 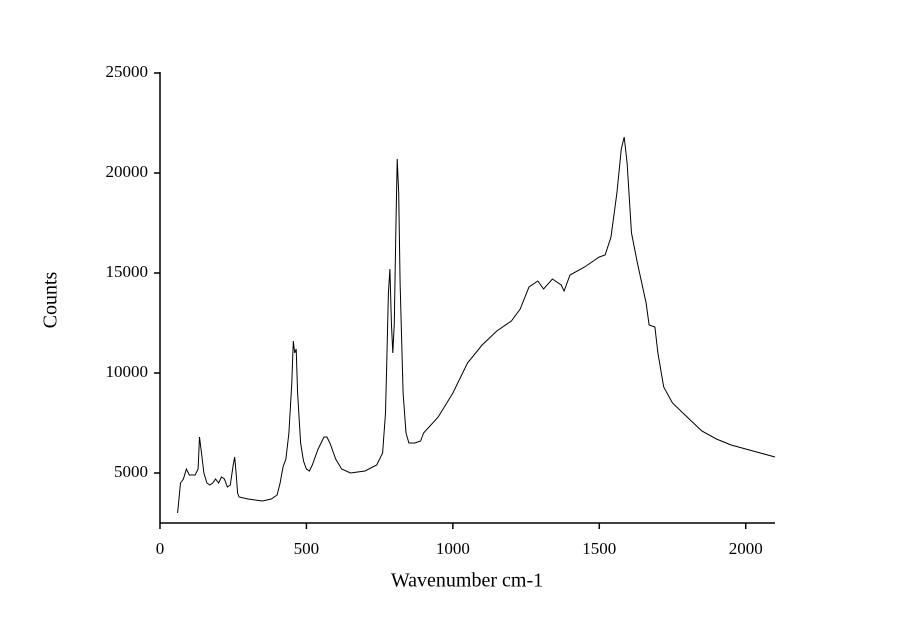 I want to click on x-tick-label: 1500, so click(x=599, y=548).